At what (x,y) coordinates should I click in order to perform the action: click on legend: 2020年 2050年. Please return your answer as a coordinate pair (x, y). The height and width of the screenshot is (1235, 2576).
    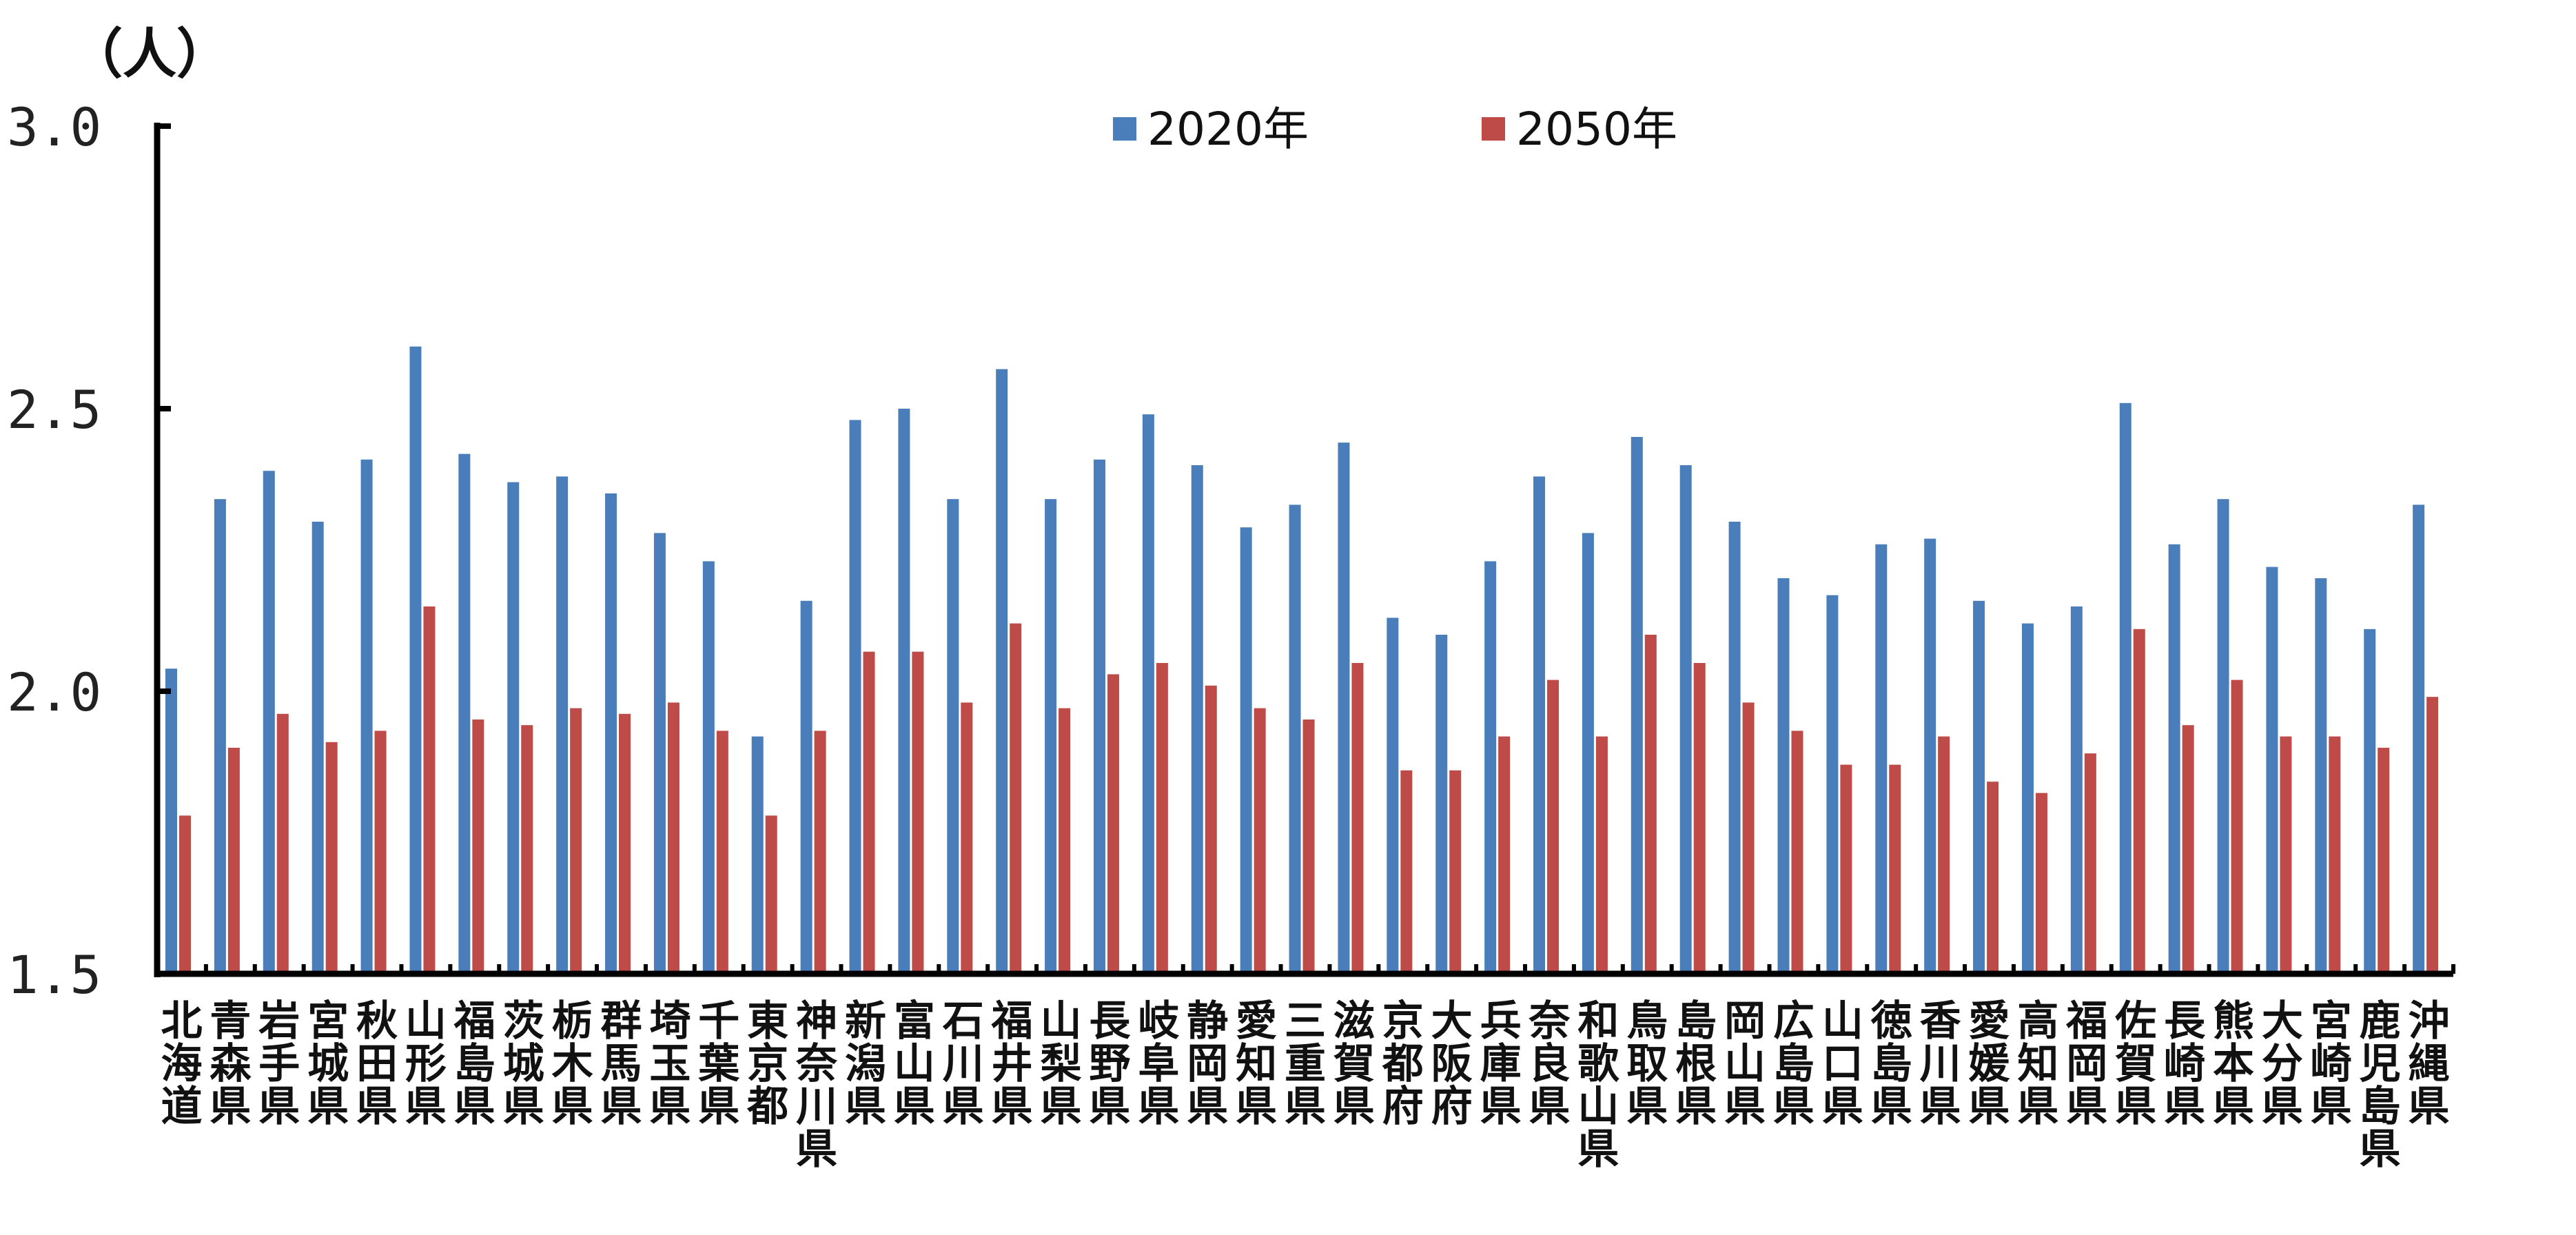
    Looking at the image, I should click on (1395, 129).